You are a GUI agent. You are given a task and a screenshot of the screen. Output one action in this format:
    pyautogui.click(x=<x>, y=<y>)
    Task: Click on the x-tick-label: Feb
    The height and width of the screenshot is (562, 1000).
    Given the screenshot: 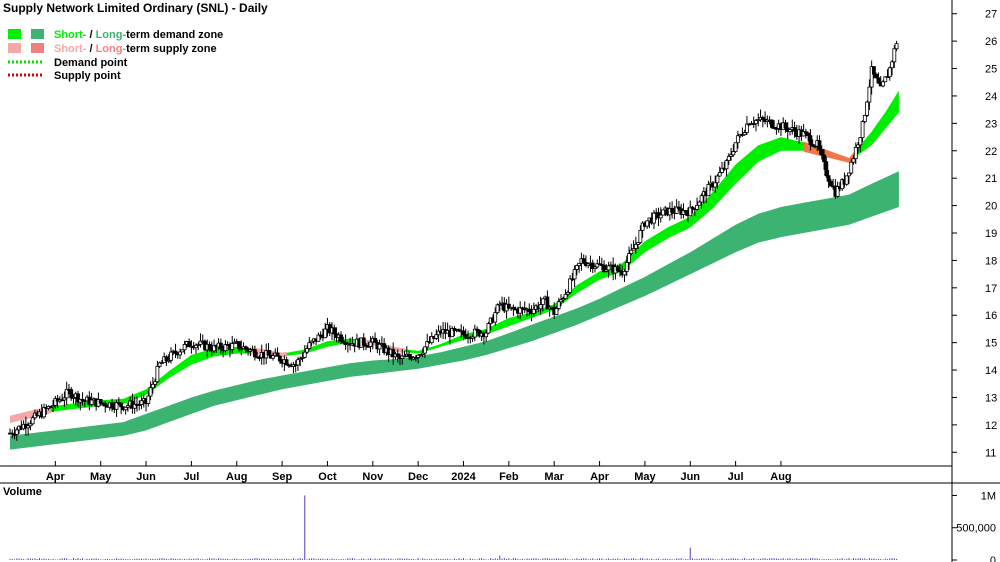 What is the action you would take?
    pyautogui.click(x=509, y=477)
    